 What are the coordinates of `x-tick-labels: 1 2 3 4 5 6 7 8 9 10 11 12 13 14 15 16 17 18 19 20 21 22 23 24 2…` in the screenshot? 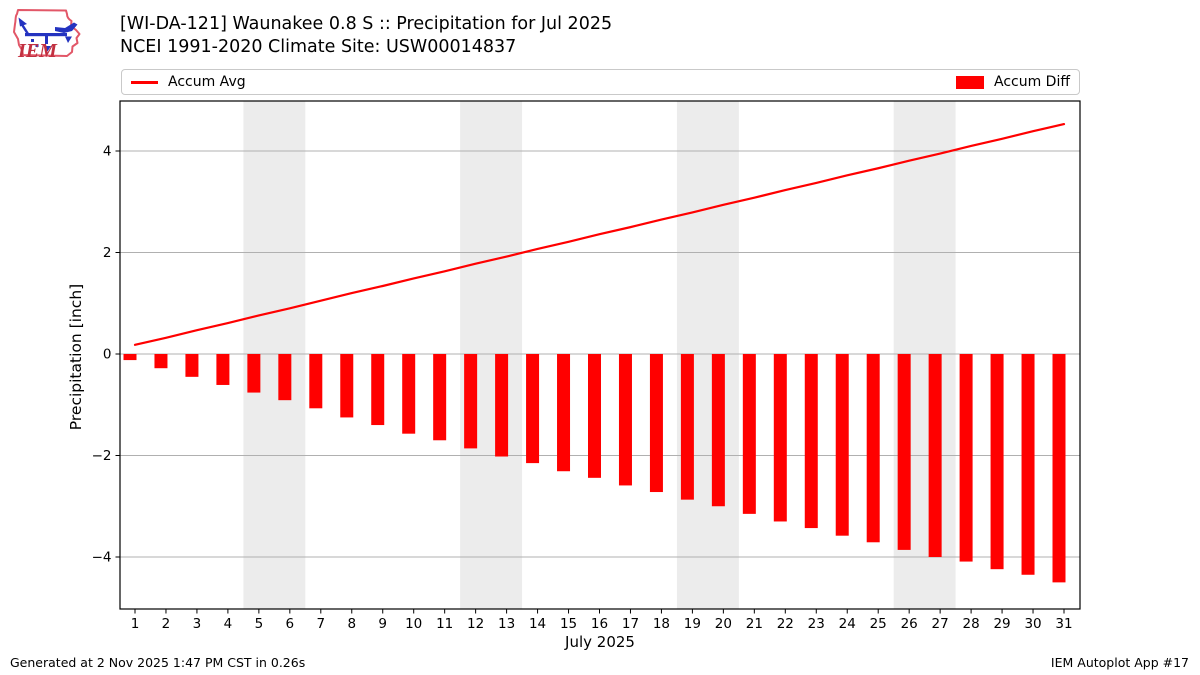 It's located at (602, 624).